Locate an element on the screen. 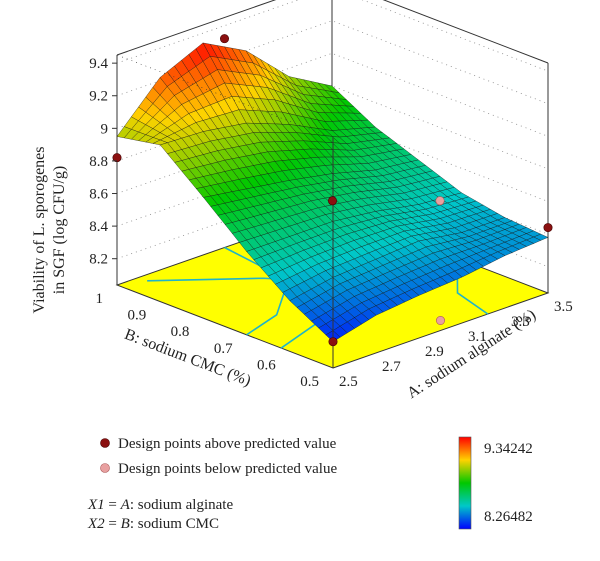 The image size is (600, 561). x-tick-label-5: 3.5 is located at coordinates (563, 307).